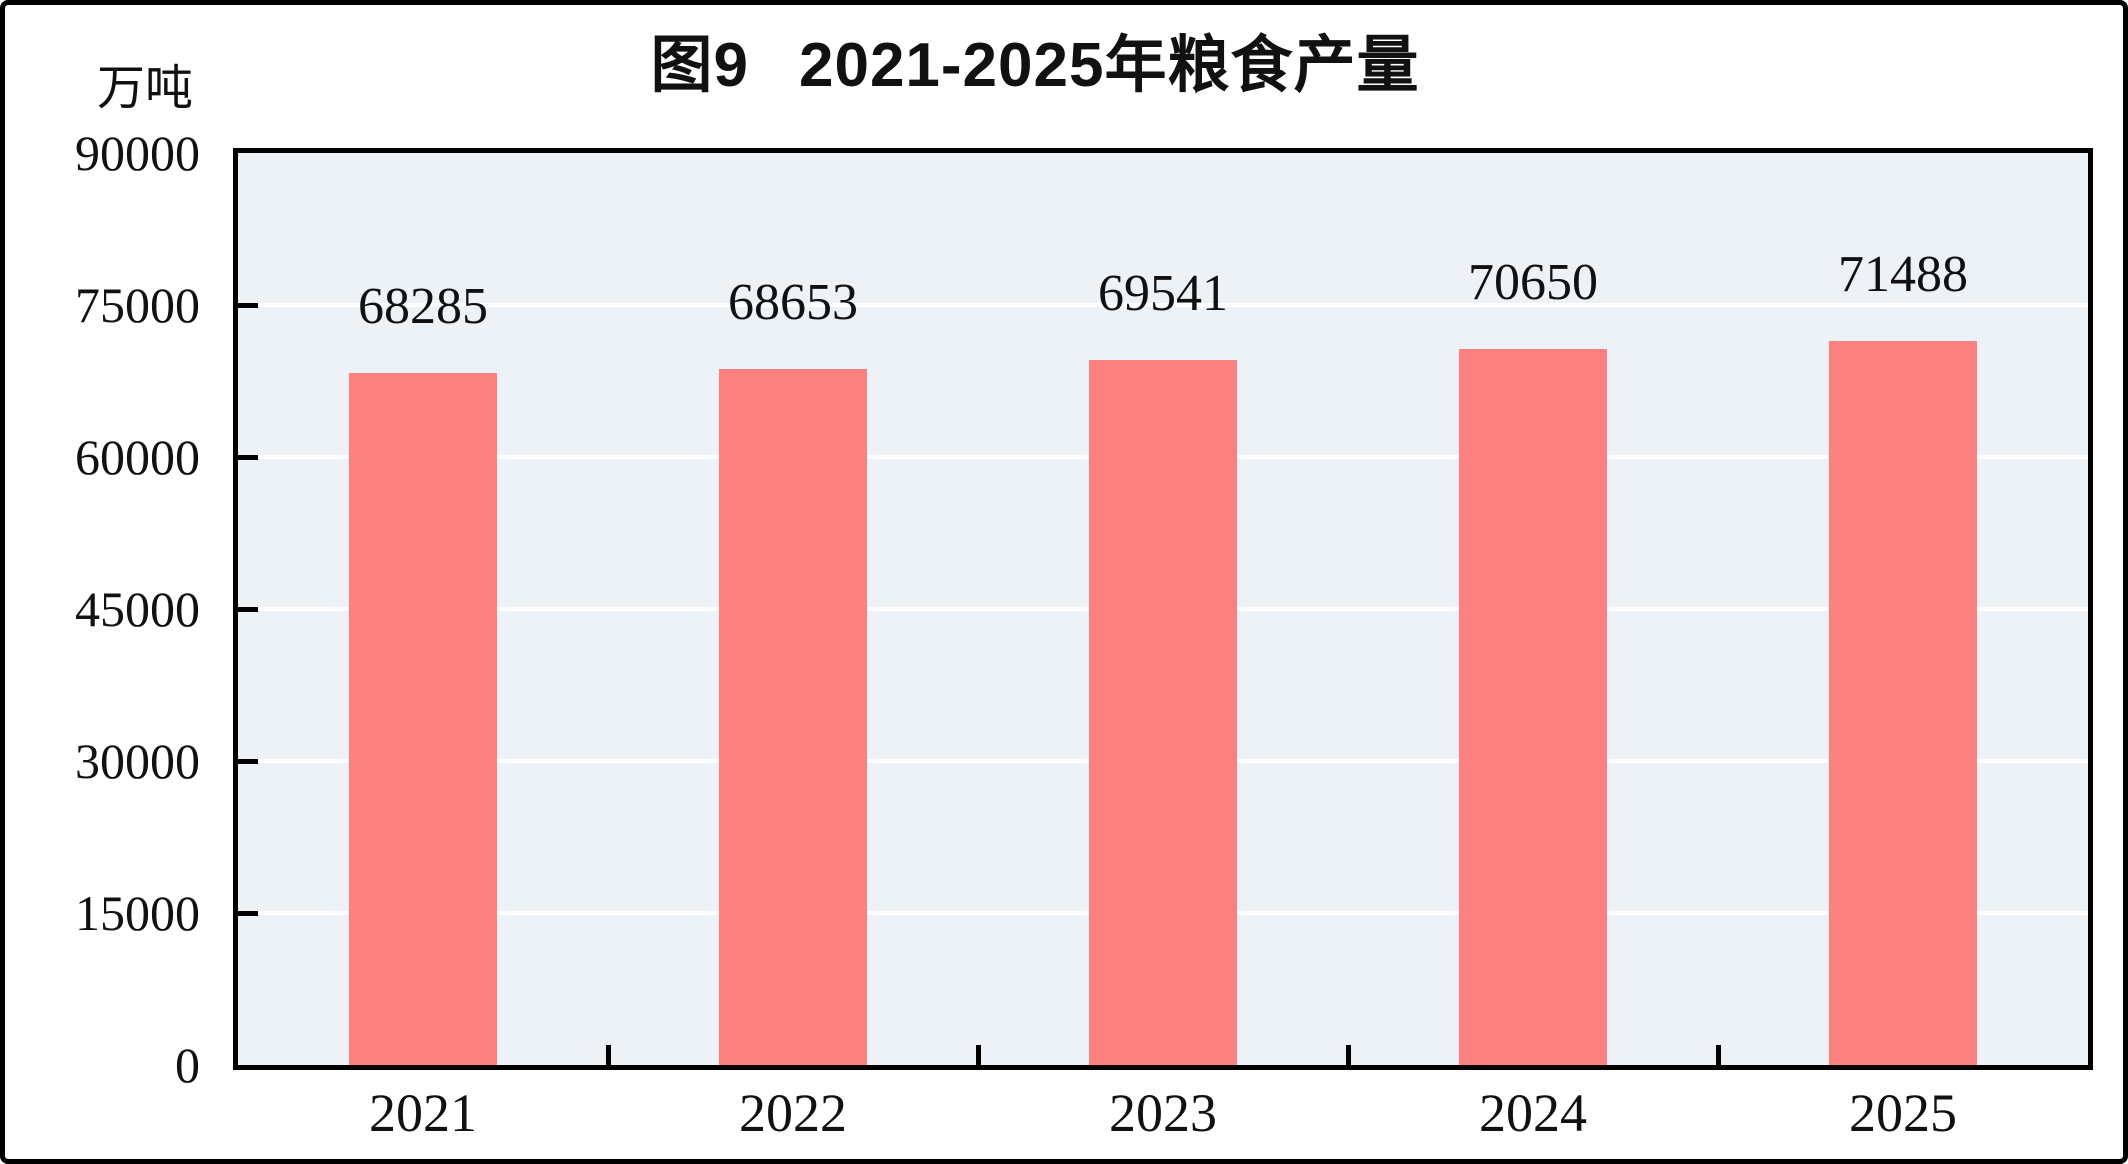 The image size is (2128, 1164). What do you see at coordinates (699, 65) in the screenshot?
I see `chart-title-prefix: 图9` at bounding box center [699, 65].